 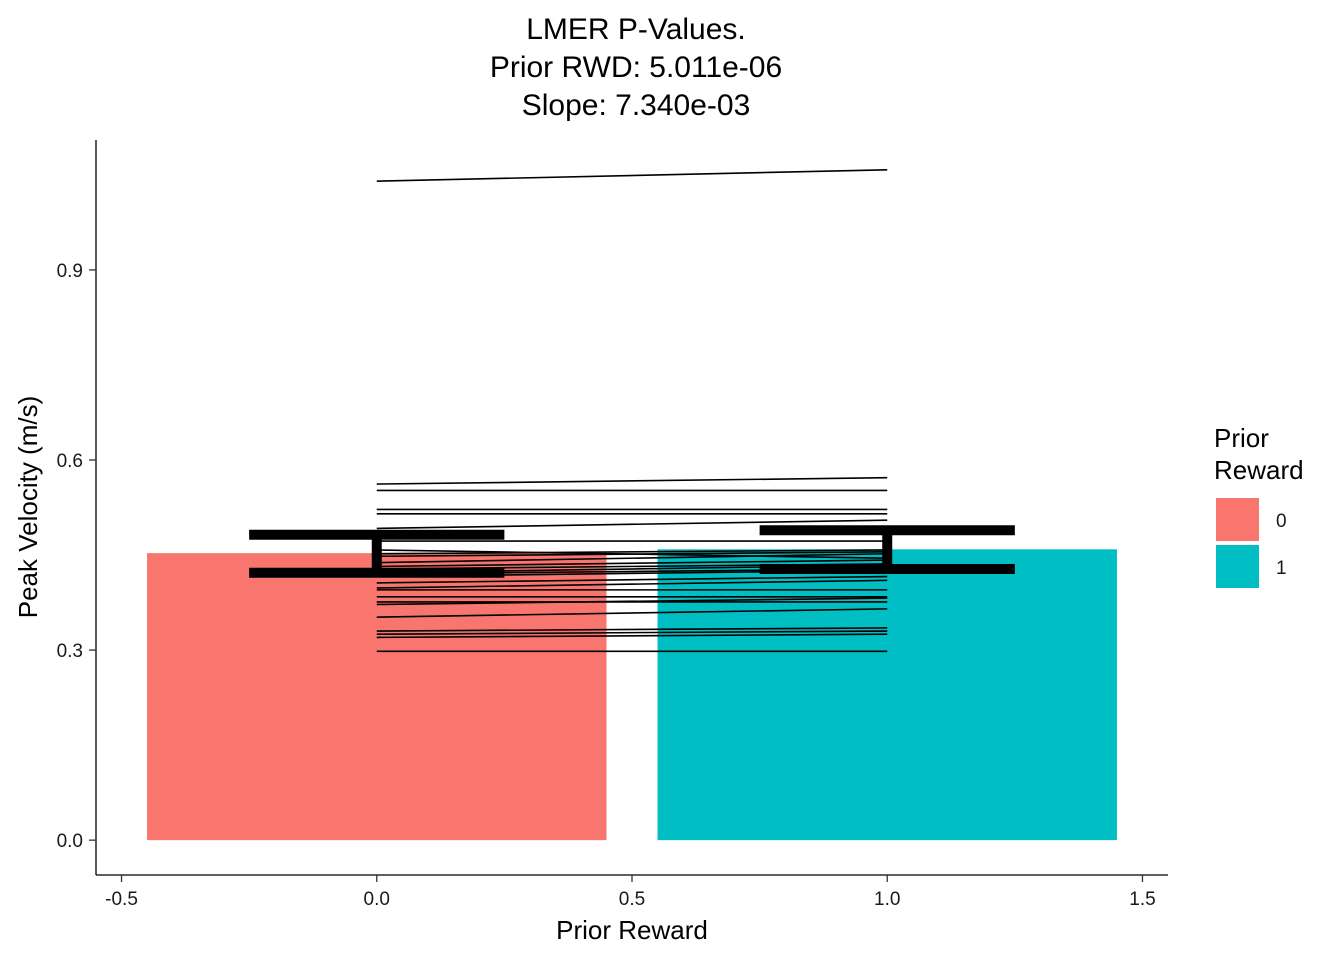 What do you see at coordinates (636, 105) in the screenshot?
I see `title-line-3: Slope: 7.340e-03` at bounding box center [636, 105].